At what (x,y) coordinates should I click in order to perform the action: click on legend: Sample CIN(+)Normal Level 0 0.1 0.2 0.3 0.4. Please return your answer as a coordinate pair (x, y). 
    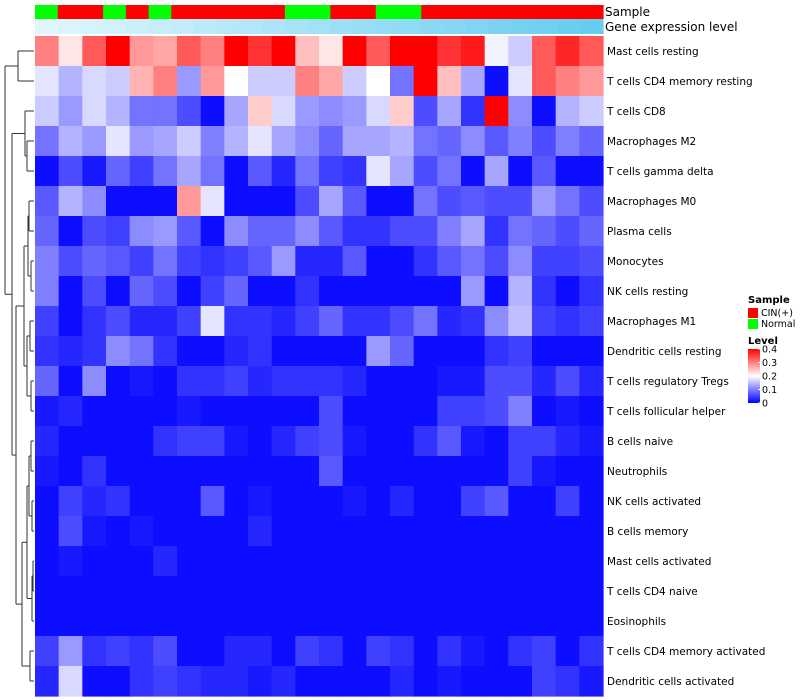
    Looking at the image, I should click on (771, 352).